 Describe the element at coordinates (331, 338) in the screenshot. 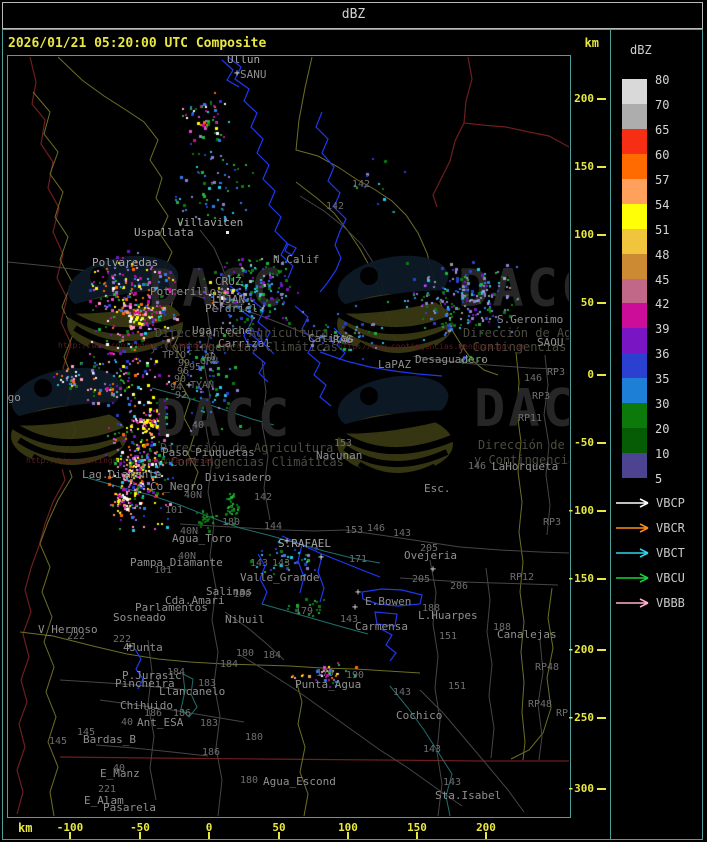

I see `map-label: Catitas` at that location.